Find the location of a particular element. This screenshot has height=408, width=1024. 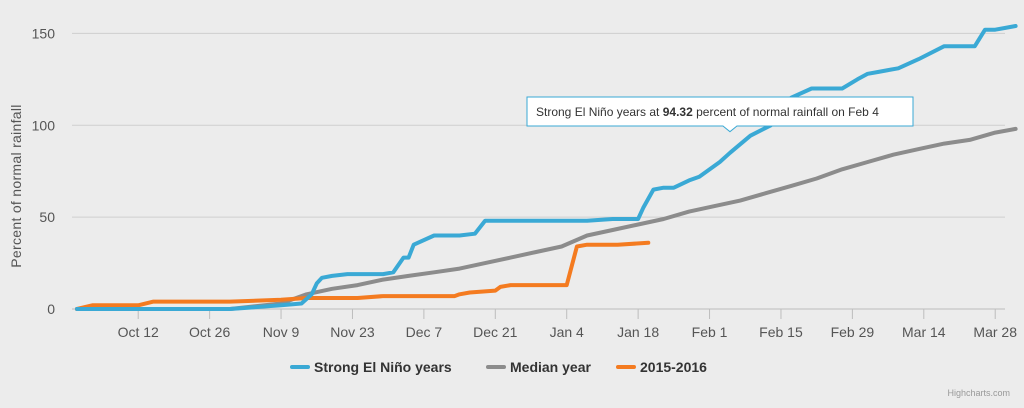

credit-text: Highcharts.com is located at coordinates (978, 393).